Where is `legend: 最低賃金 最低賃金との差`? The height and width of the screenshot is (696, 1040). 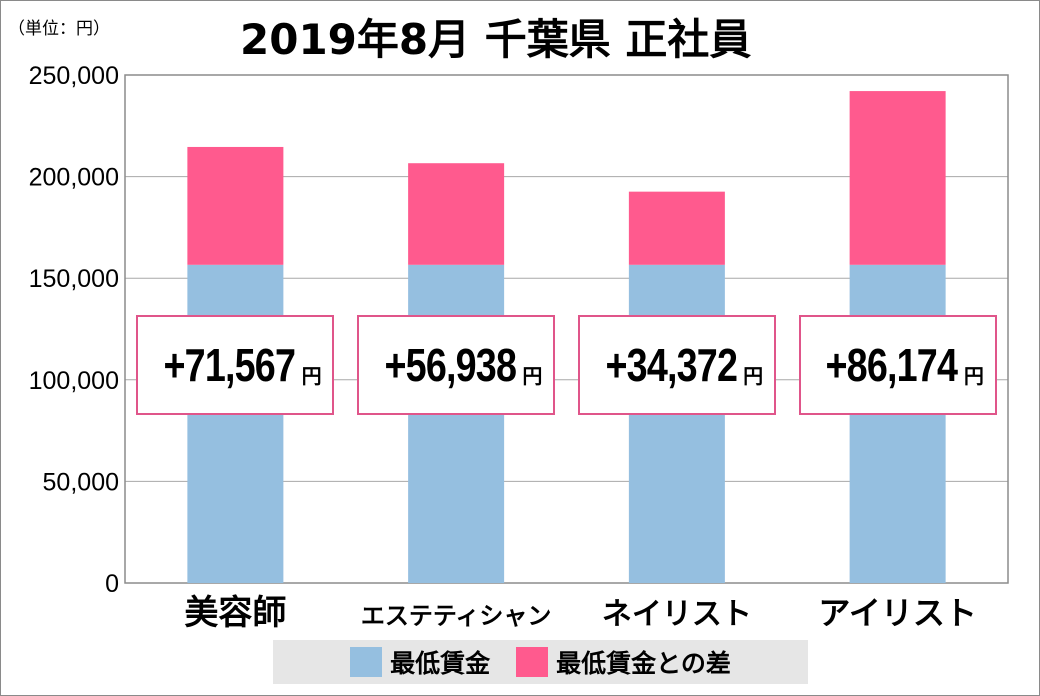
legend: 最低賃金 最低賃金との差 is located at coordinates (540, 662).